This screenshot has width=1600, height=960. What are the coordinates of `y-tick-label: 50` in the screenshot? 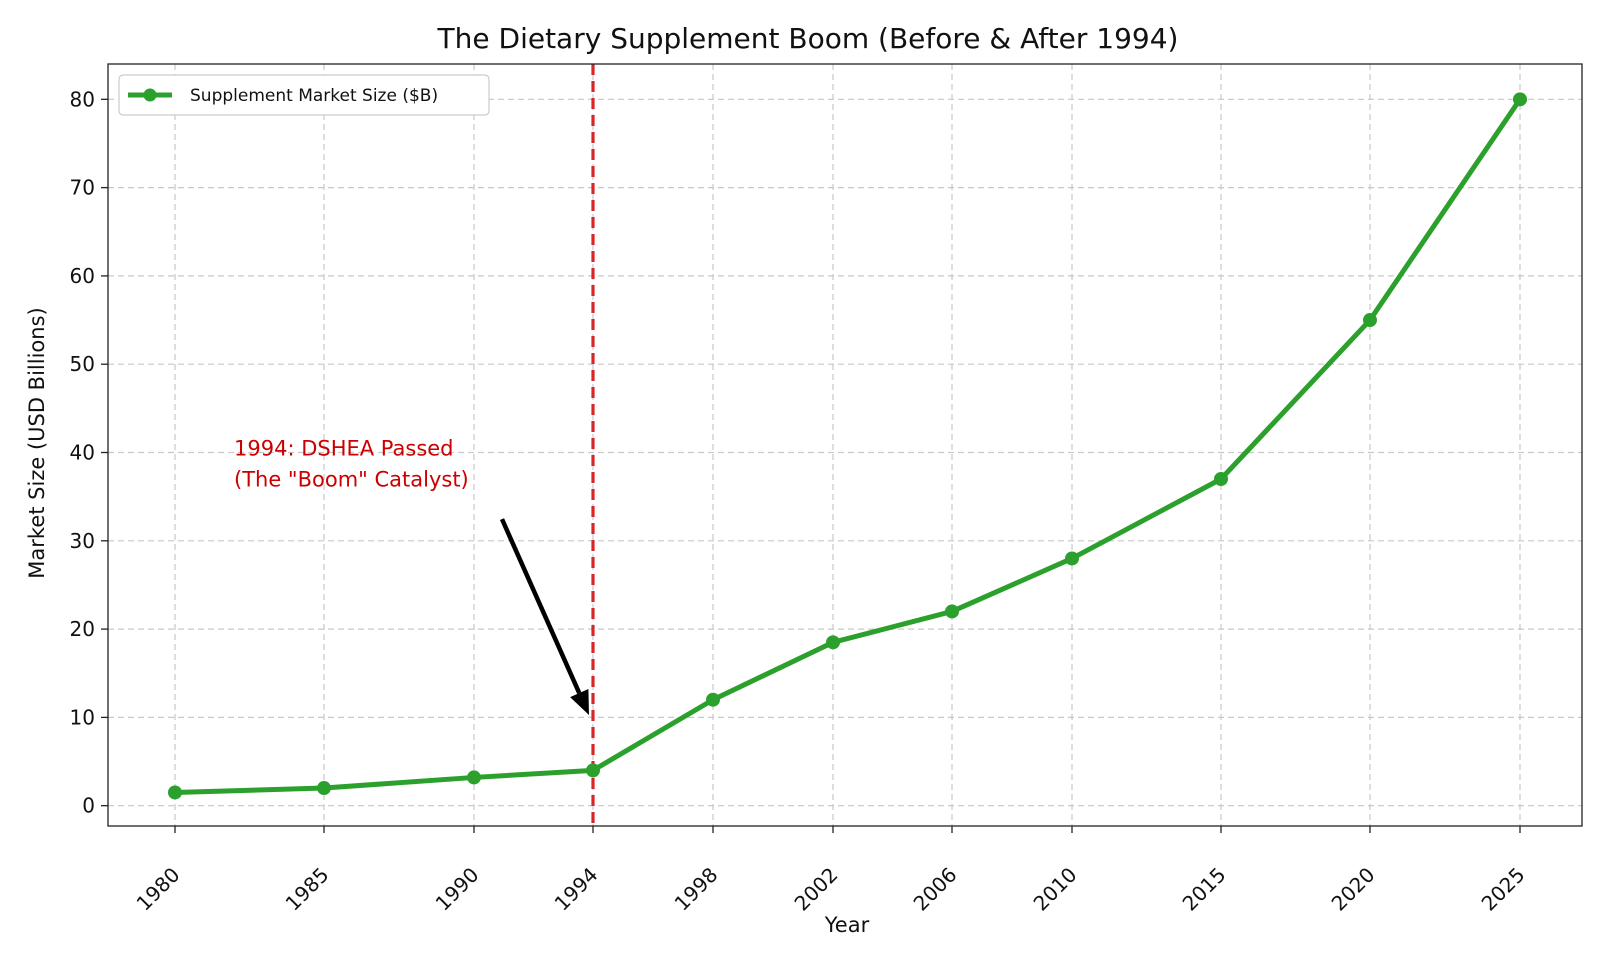 It's located at (82, 364).